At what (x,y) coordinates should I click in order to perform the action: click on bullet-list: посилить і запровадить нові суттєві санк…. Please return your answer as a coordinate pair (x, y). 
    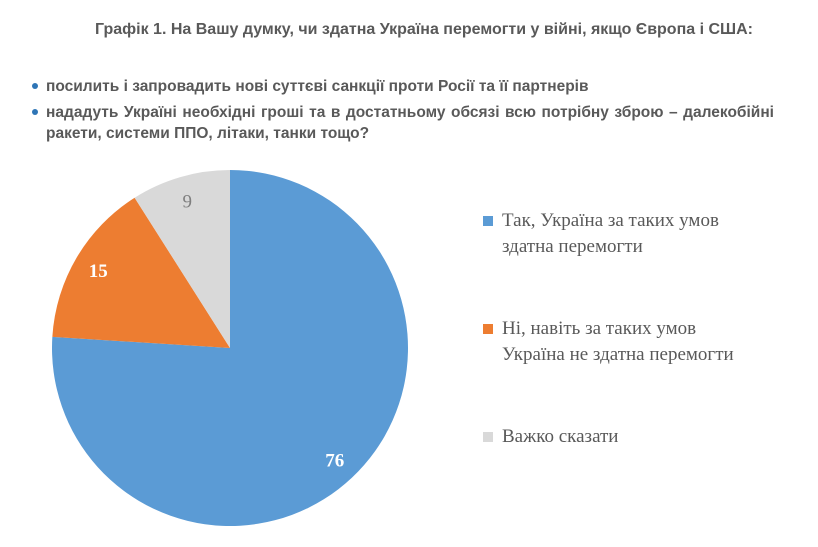
    Looking at the image, I should click on (403, 112).